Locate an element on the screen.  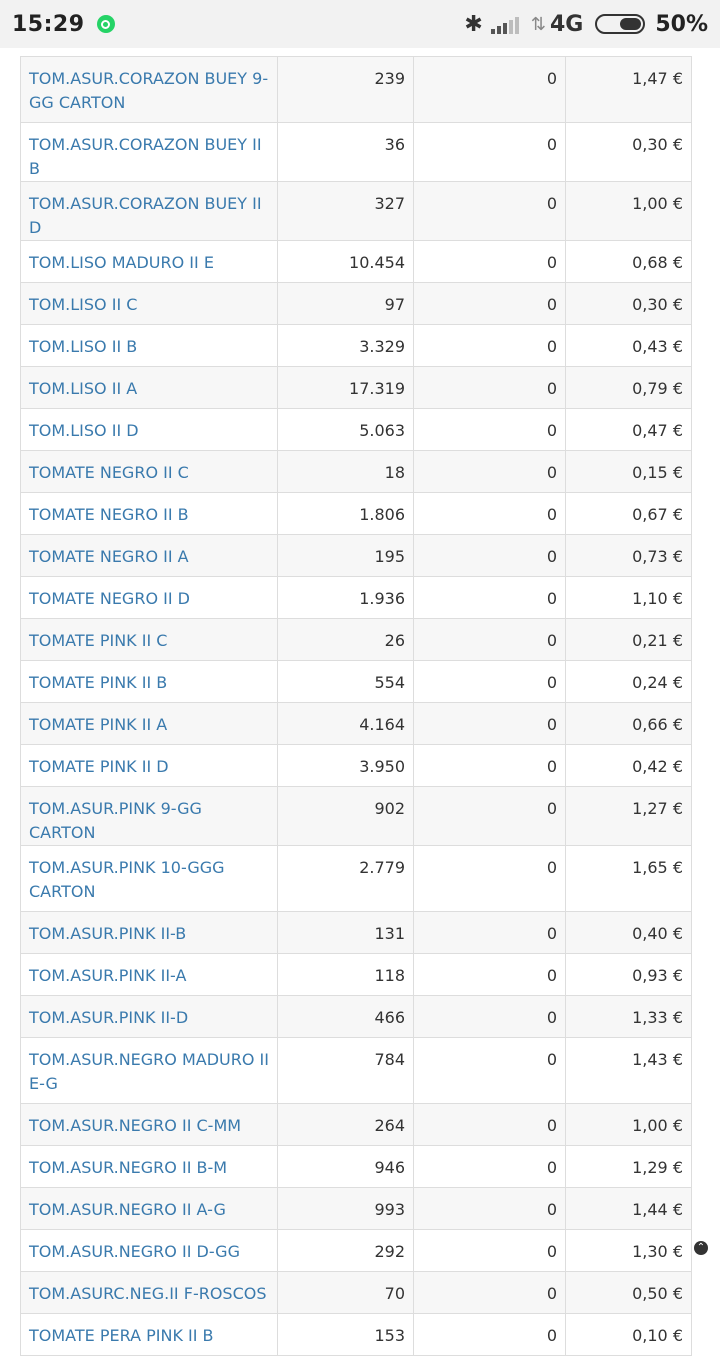
table-row: TOM.ASUR.PINK II-A 118 0 0,93 € is located at coordinates (356, 974).